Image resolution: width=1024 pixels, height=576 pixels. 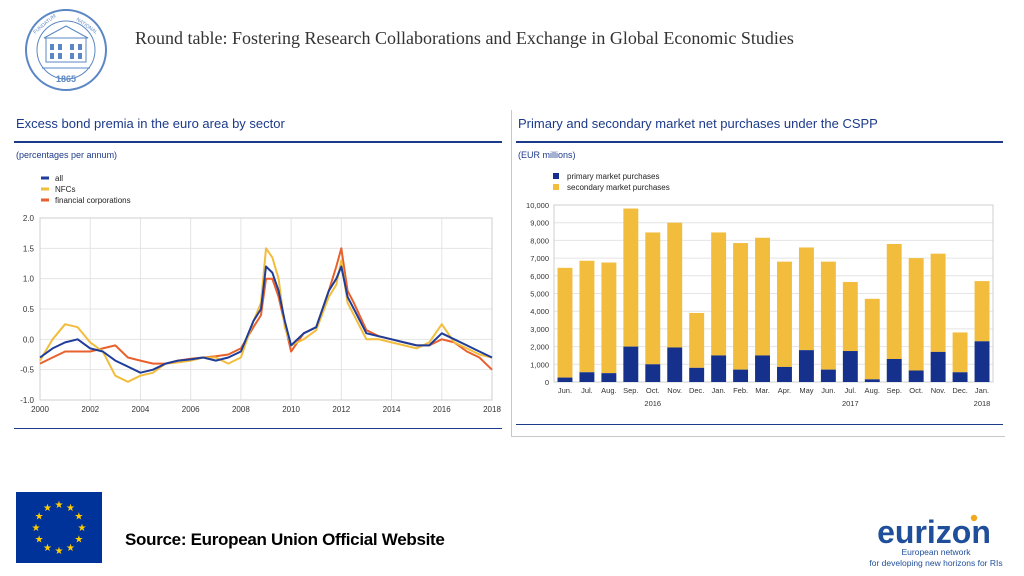 What do you see at coordinates (27, 370) in the screenshot?
I see `y-tick-label: -0.5` at bounding box center [27, 370].